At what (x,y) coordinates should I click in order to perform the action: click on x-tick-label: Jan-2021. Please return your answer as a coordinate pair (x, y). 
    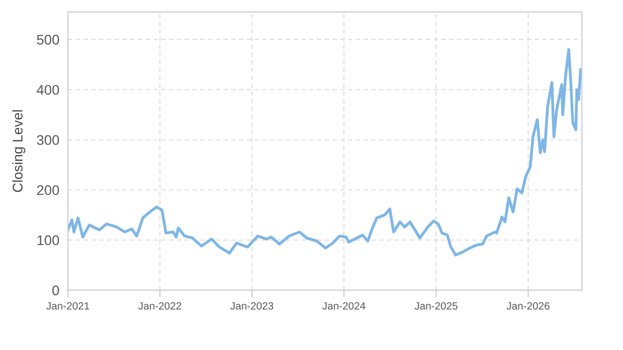
    Looking at the image, I should click on (68, 306).